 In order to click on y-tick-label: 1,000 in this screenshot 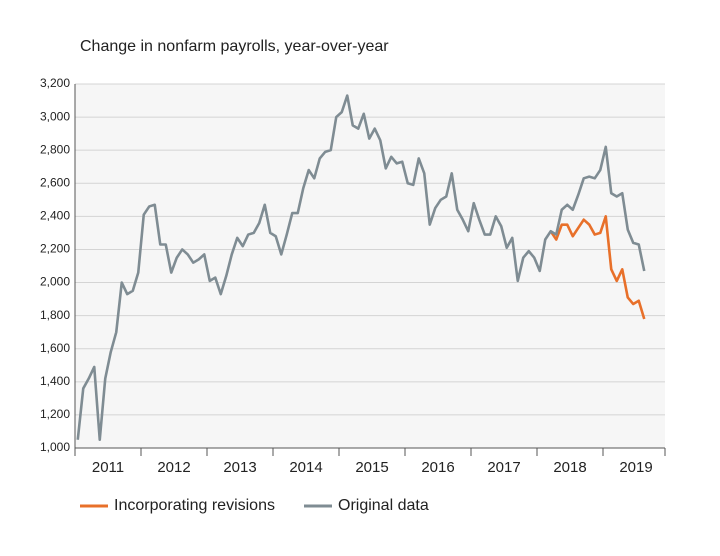, I will do `click(55, 447)`.